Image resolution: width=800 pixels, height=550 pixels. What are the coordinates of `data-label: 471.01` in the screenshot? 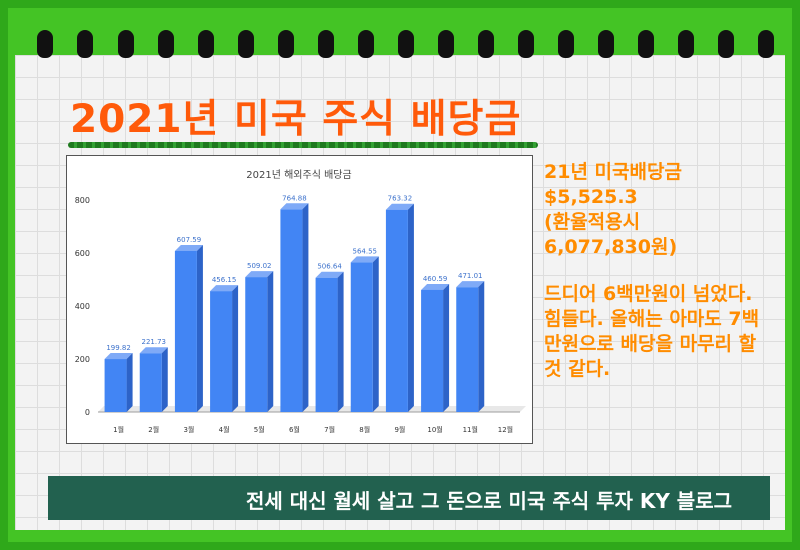 It's located at (470, 276).